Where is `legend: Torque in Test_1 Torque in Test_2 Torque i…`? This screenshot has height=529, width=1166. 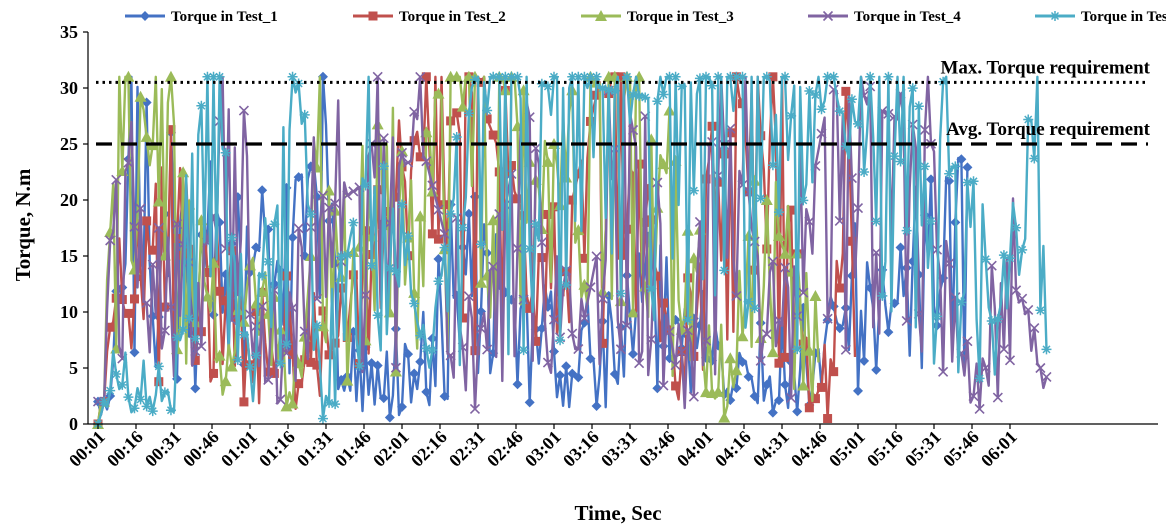
legend: Torque in Test_1 Torque in Test_2 Torque i… is located at coordinates (645, 17).